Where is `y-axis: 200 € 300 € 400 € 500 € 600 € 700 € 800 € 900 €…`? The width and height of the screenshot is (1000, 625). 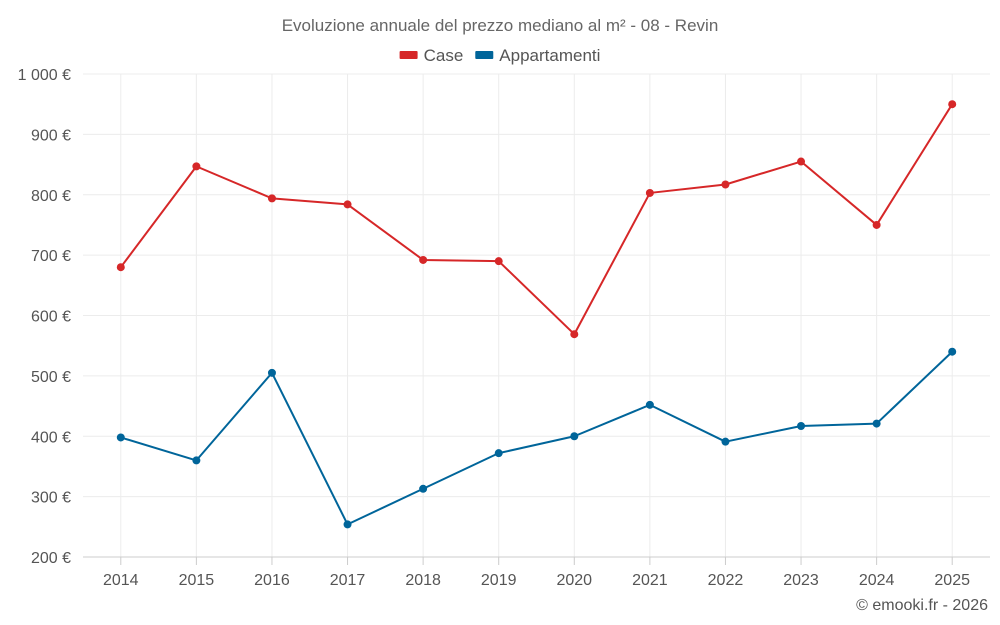 y-axis: 200 € 300 € 400 € 500 € 600 € 700 € 800 € 900 €… is located at coordinates (44, 317).